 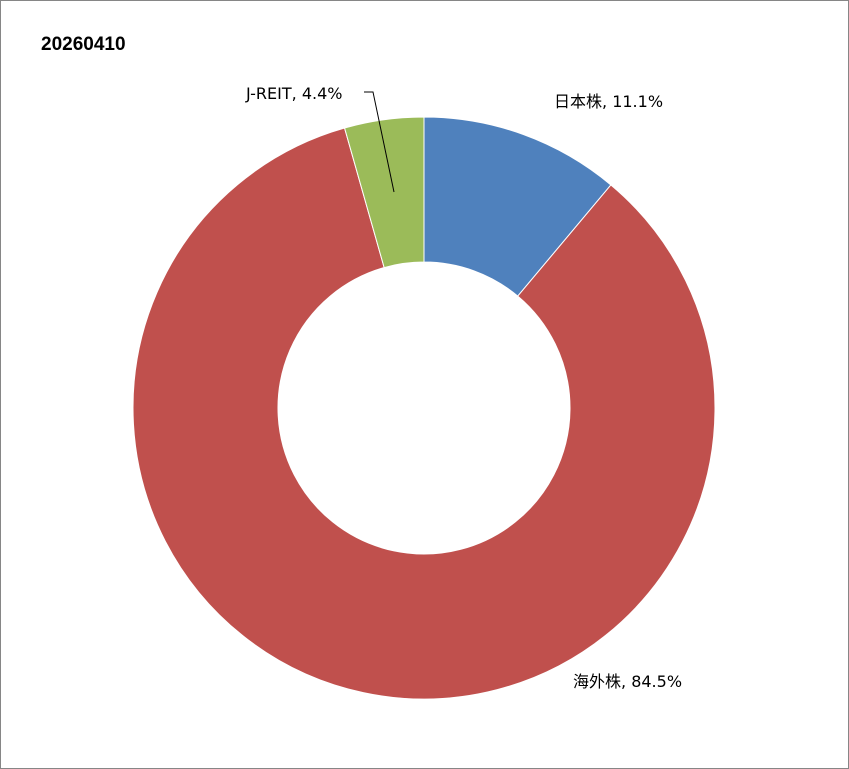 What do you see at coordinates (293, 93) in the screenshot?
I see `slice-label-jreit: J-REIT, 4.4%` at bounding box center [293, 93].